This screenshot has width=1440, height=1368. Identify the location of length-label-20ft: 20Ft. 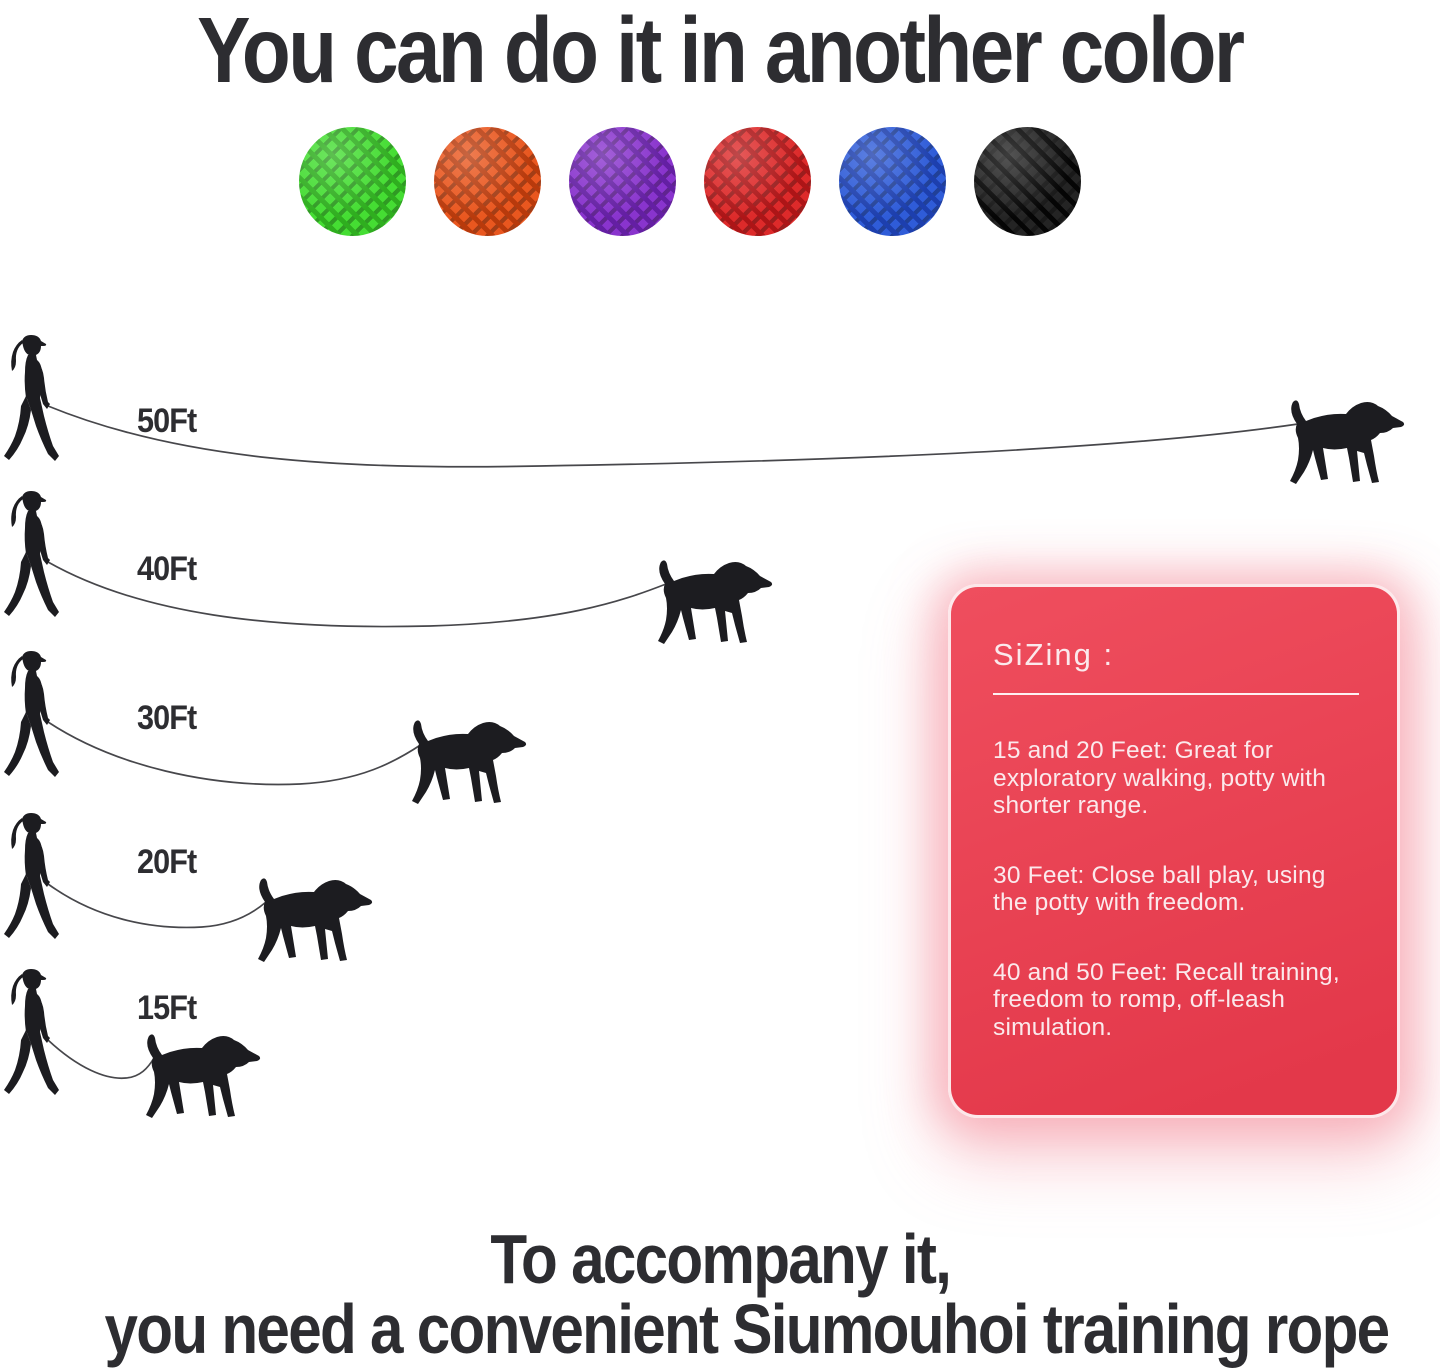
(167, 862).